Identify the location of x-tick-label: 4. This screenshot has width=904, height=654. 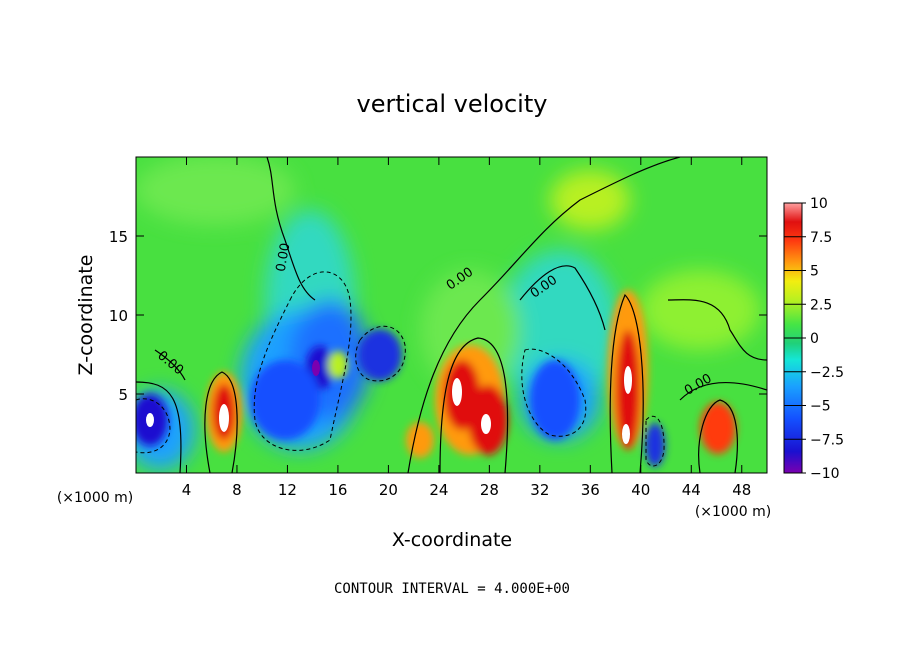
(187, 490).